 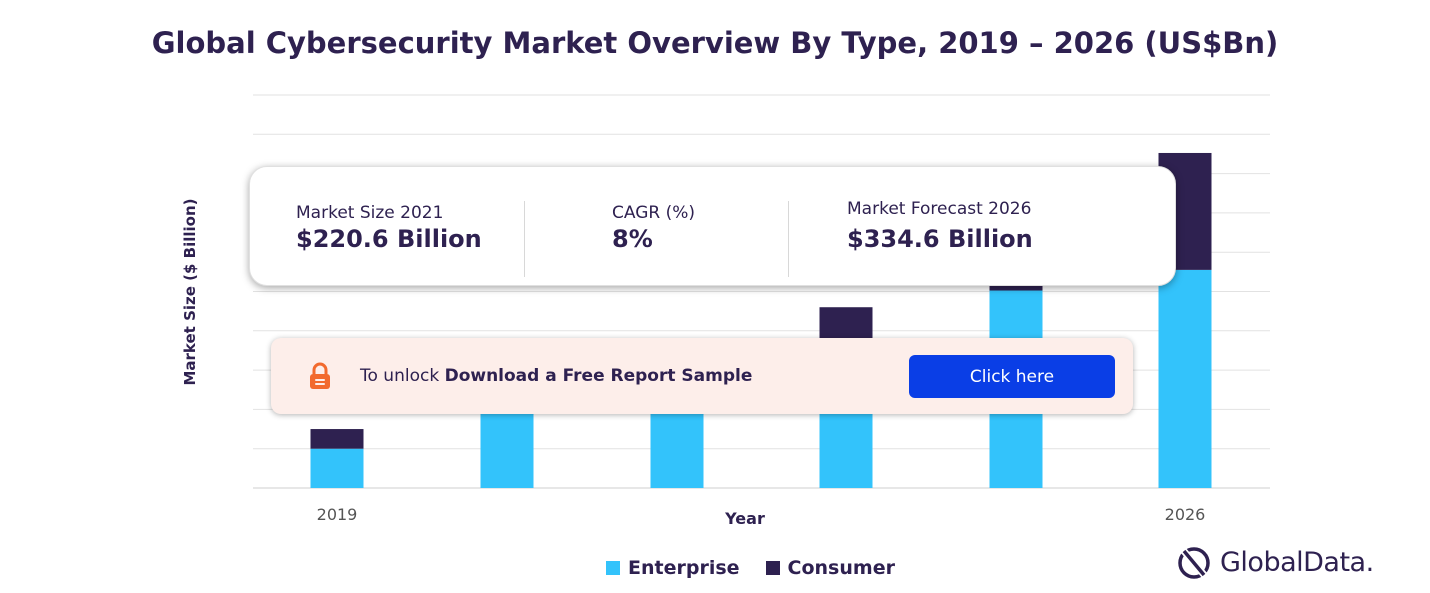 What do you see at coordinates (190, 292) in the screenshot?
I see `y-axis-label: Market Size ($ Billion)` at bounding box center [190, 292].